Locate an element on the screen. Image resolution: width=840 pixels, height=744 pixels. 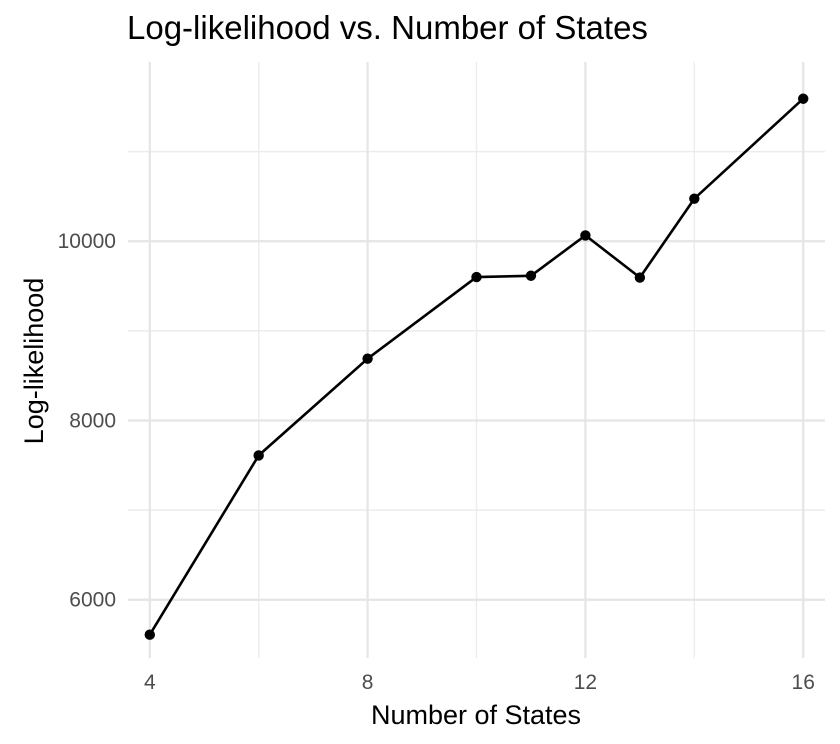
y-tick-label: 6000 is located at coordinates (92, 600).